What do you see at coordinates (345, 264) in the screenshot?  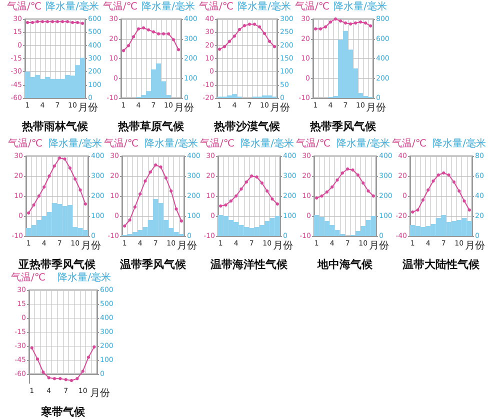 I see `text: 地中海气候` at bounding box center [345, 264].